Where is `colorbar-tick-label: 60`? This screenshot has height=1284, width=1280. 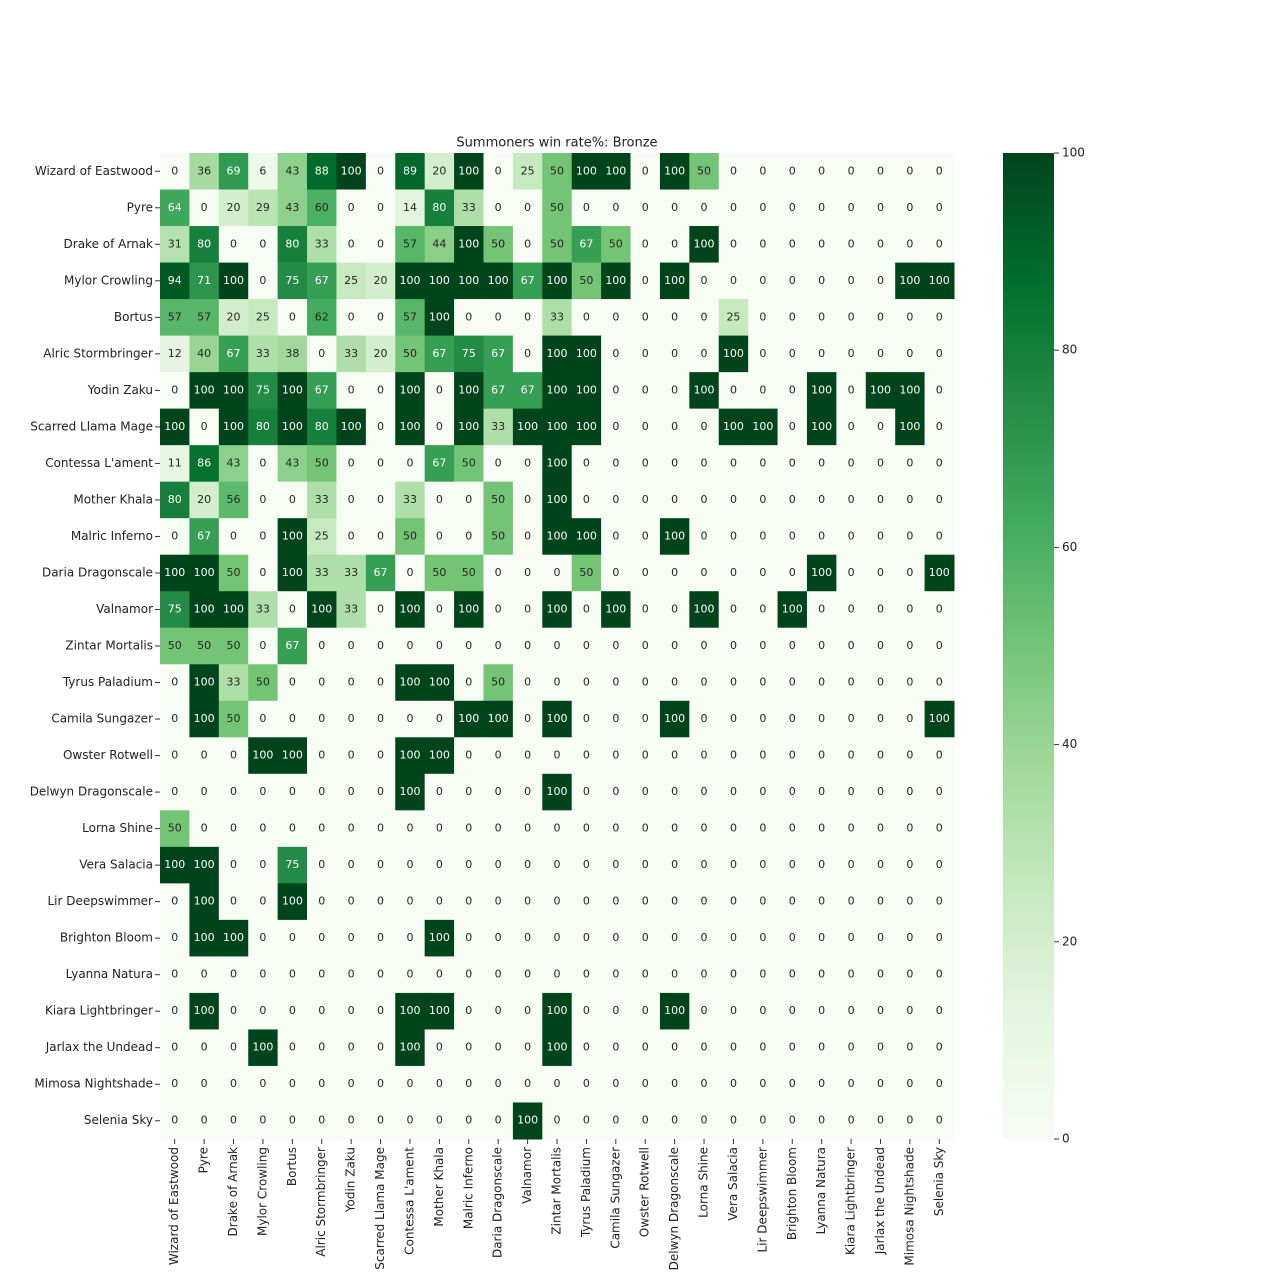 colorbar-tick-label: 60 is located at coordinates (1069, 547).